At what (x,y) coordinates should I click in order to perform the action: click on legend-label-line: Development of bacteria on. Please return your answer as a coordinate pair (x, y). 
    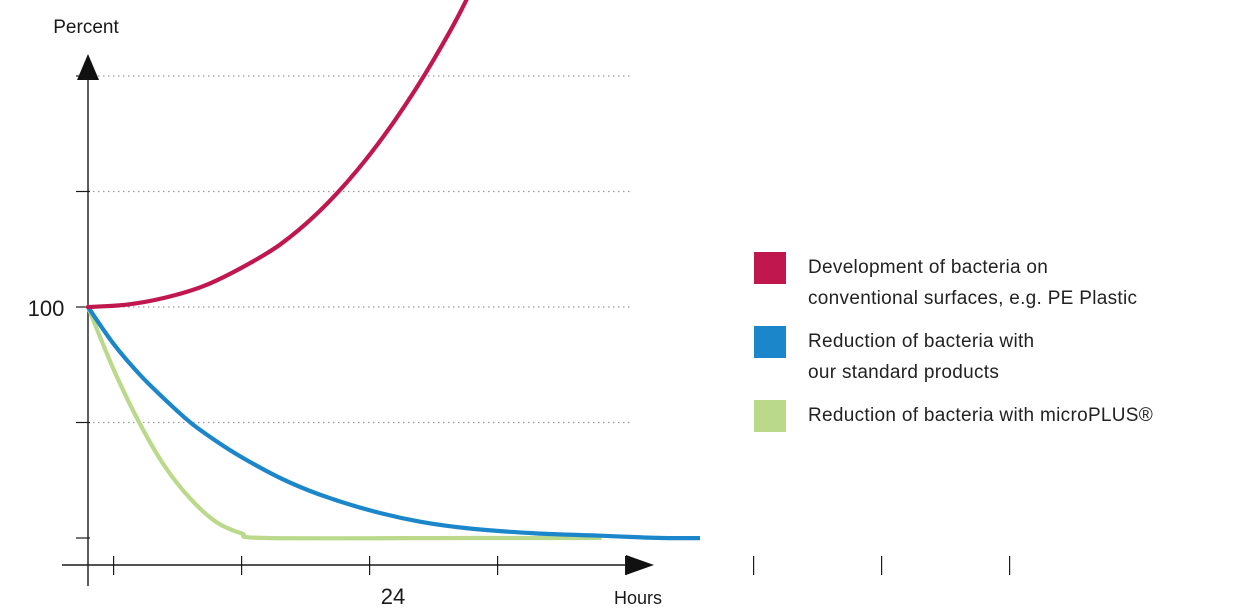
    Looking at the image, I should click on (928, 267).